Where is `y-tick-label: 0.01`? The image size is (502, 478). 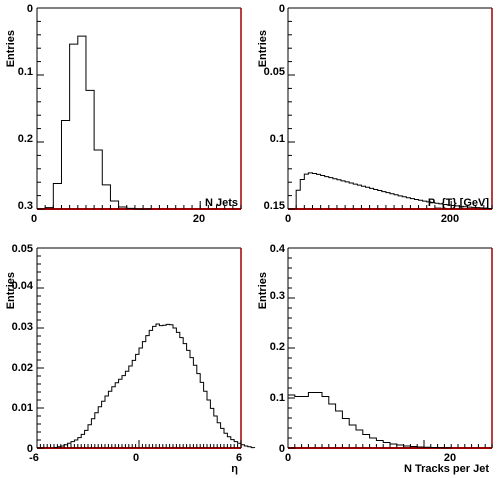
y-tick-label: 0.01 is located at coordinates (22, 408).